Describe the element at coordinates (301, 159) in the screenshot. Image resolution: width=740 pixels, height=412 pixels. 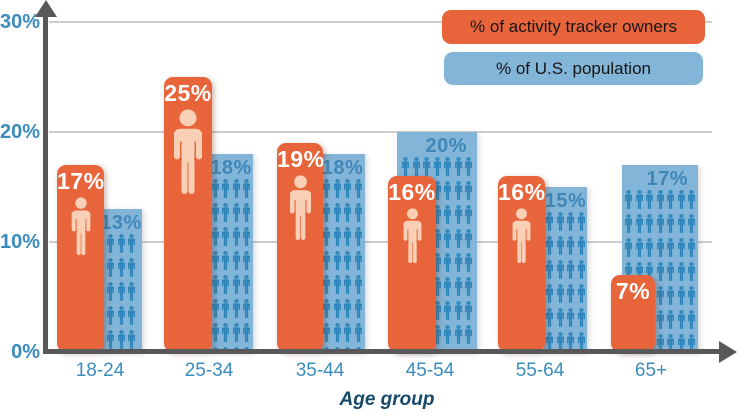
I see `bar-value-label: 19%` at that location.